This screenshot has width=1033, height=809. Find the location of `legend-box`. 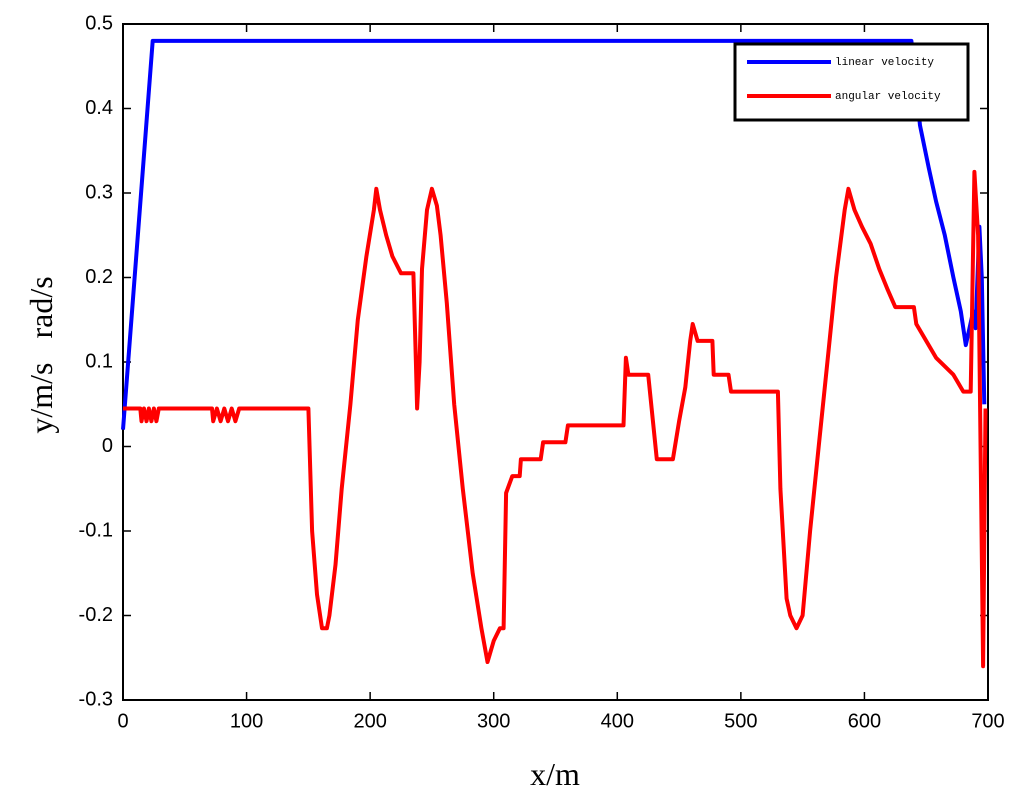

legend-box is located at coordinates (851, 82).